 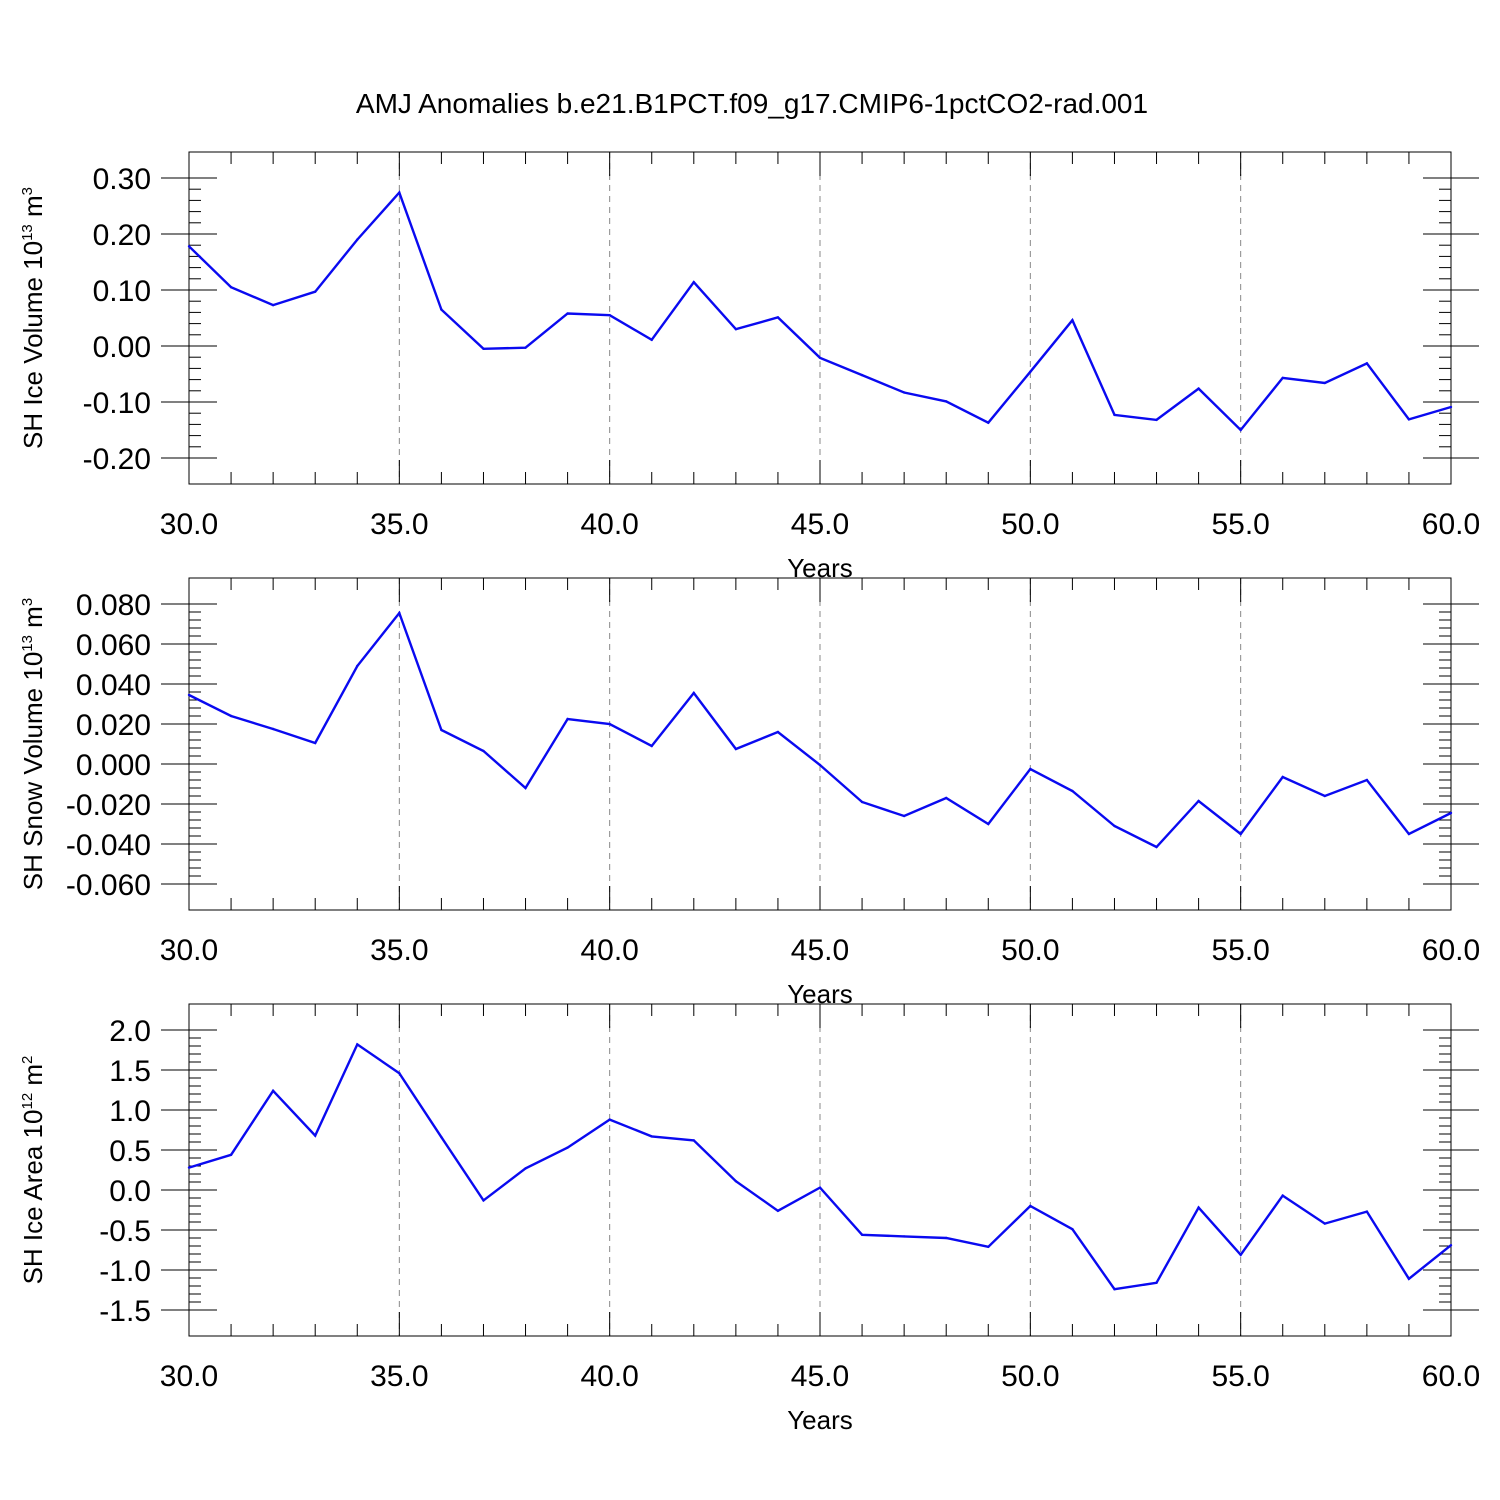 What do you see at coordinates (117, 459) in the screenshot?
I see `y-tick-label: -0.20` at bounding box center [117, 459].